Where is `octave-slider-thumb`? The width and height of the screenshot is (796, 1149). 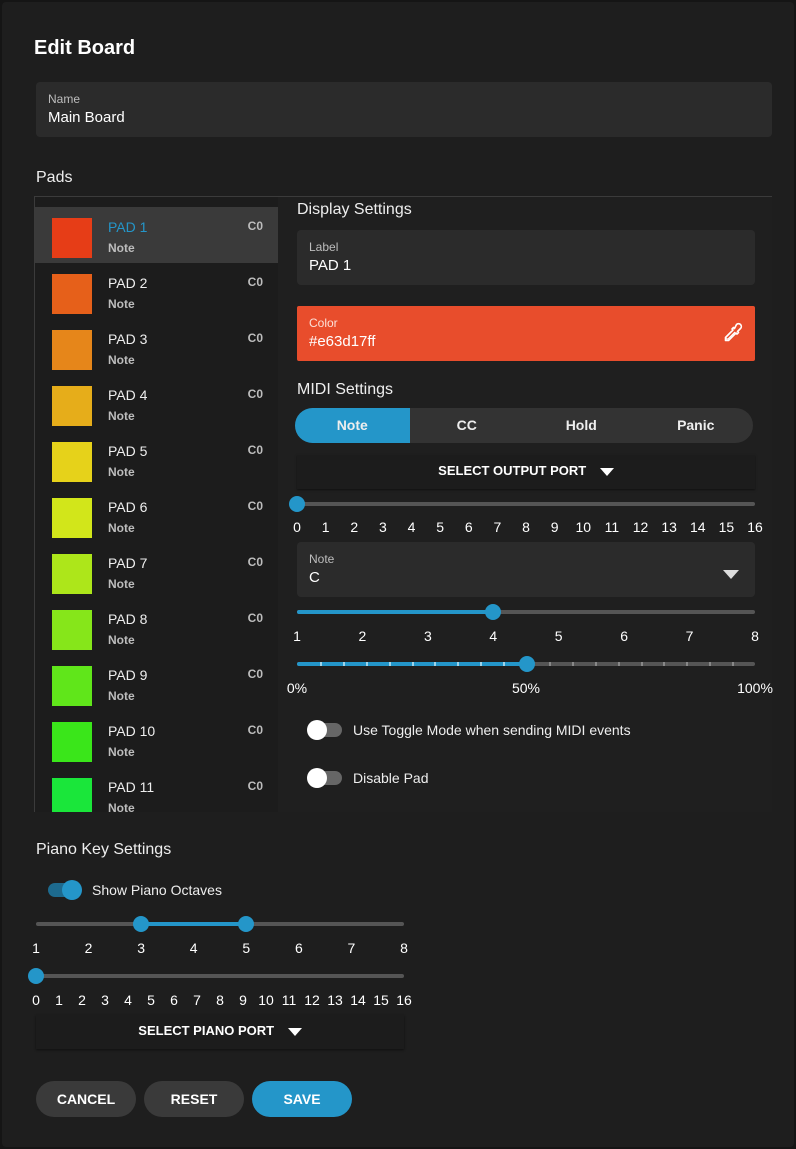
octave-slider-thumb is located at coordinates (493, 612).